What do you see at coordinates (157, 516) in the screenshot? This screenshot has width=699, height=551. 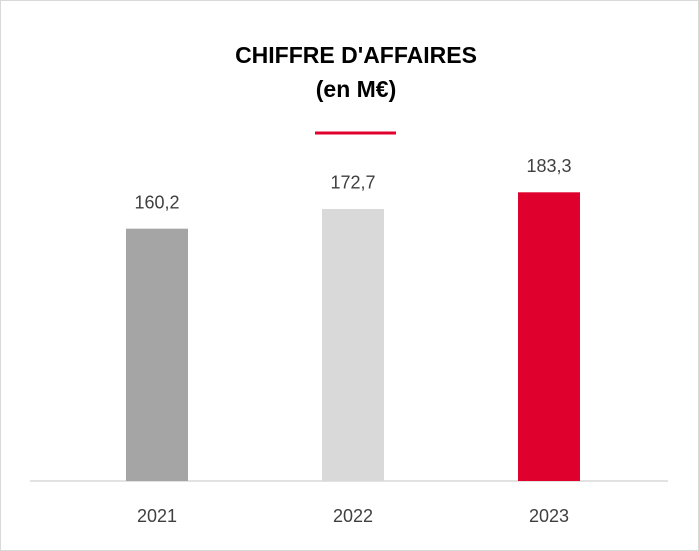 I see `x-tick-label: 2021` at bounding box center [157, 516].